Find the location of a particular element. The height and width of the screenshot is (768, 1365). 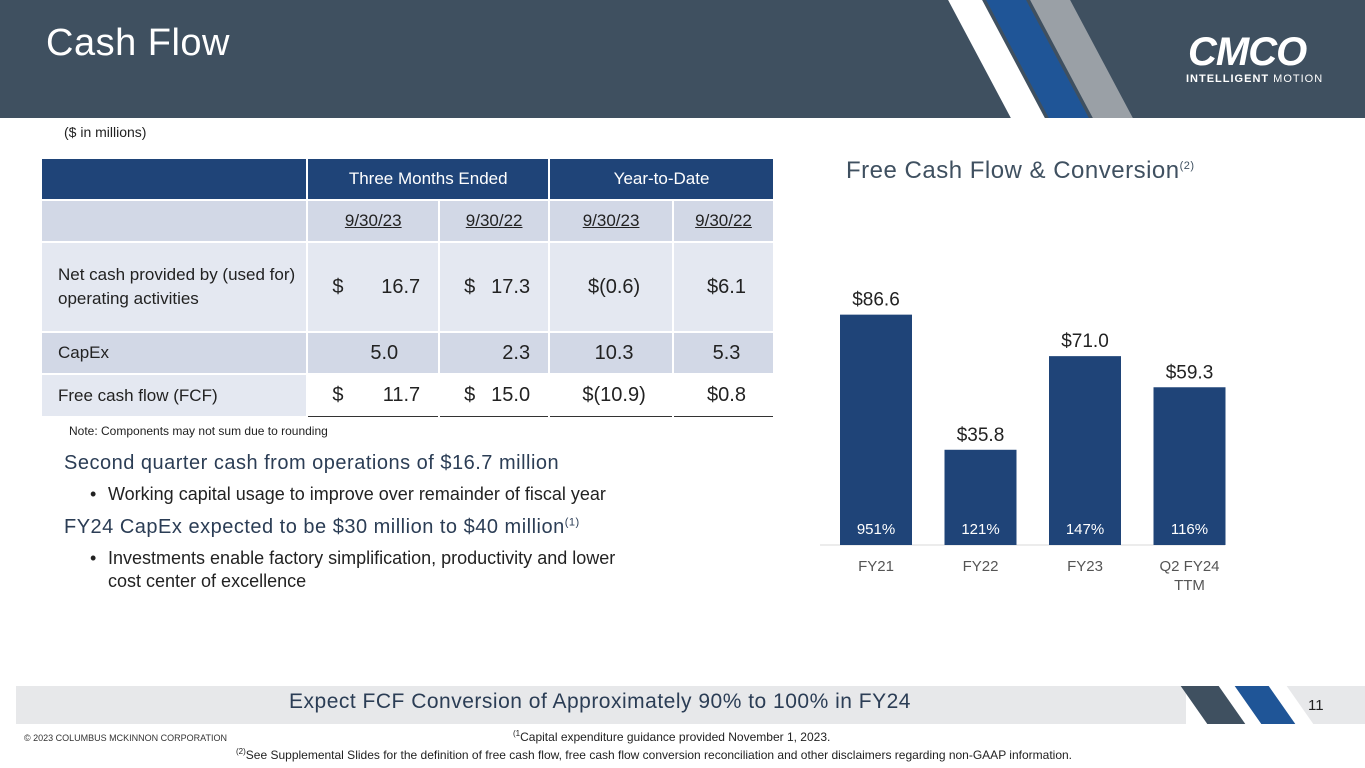

x-tick-label: FY21 is located at coordinates (876, 566).